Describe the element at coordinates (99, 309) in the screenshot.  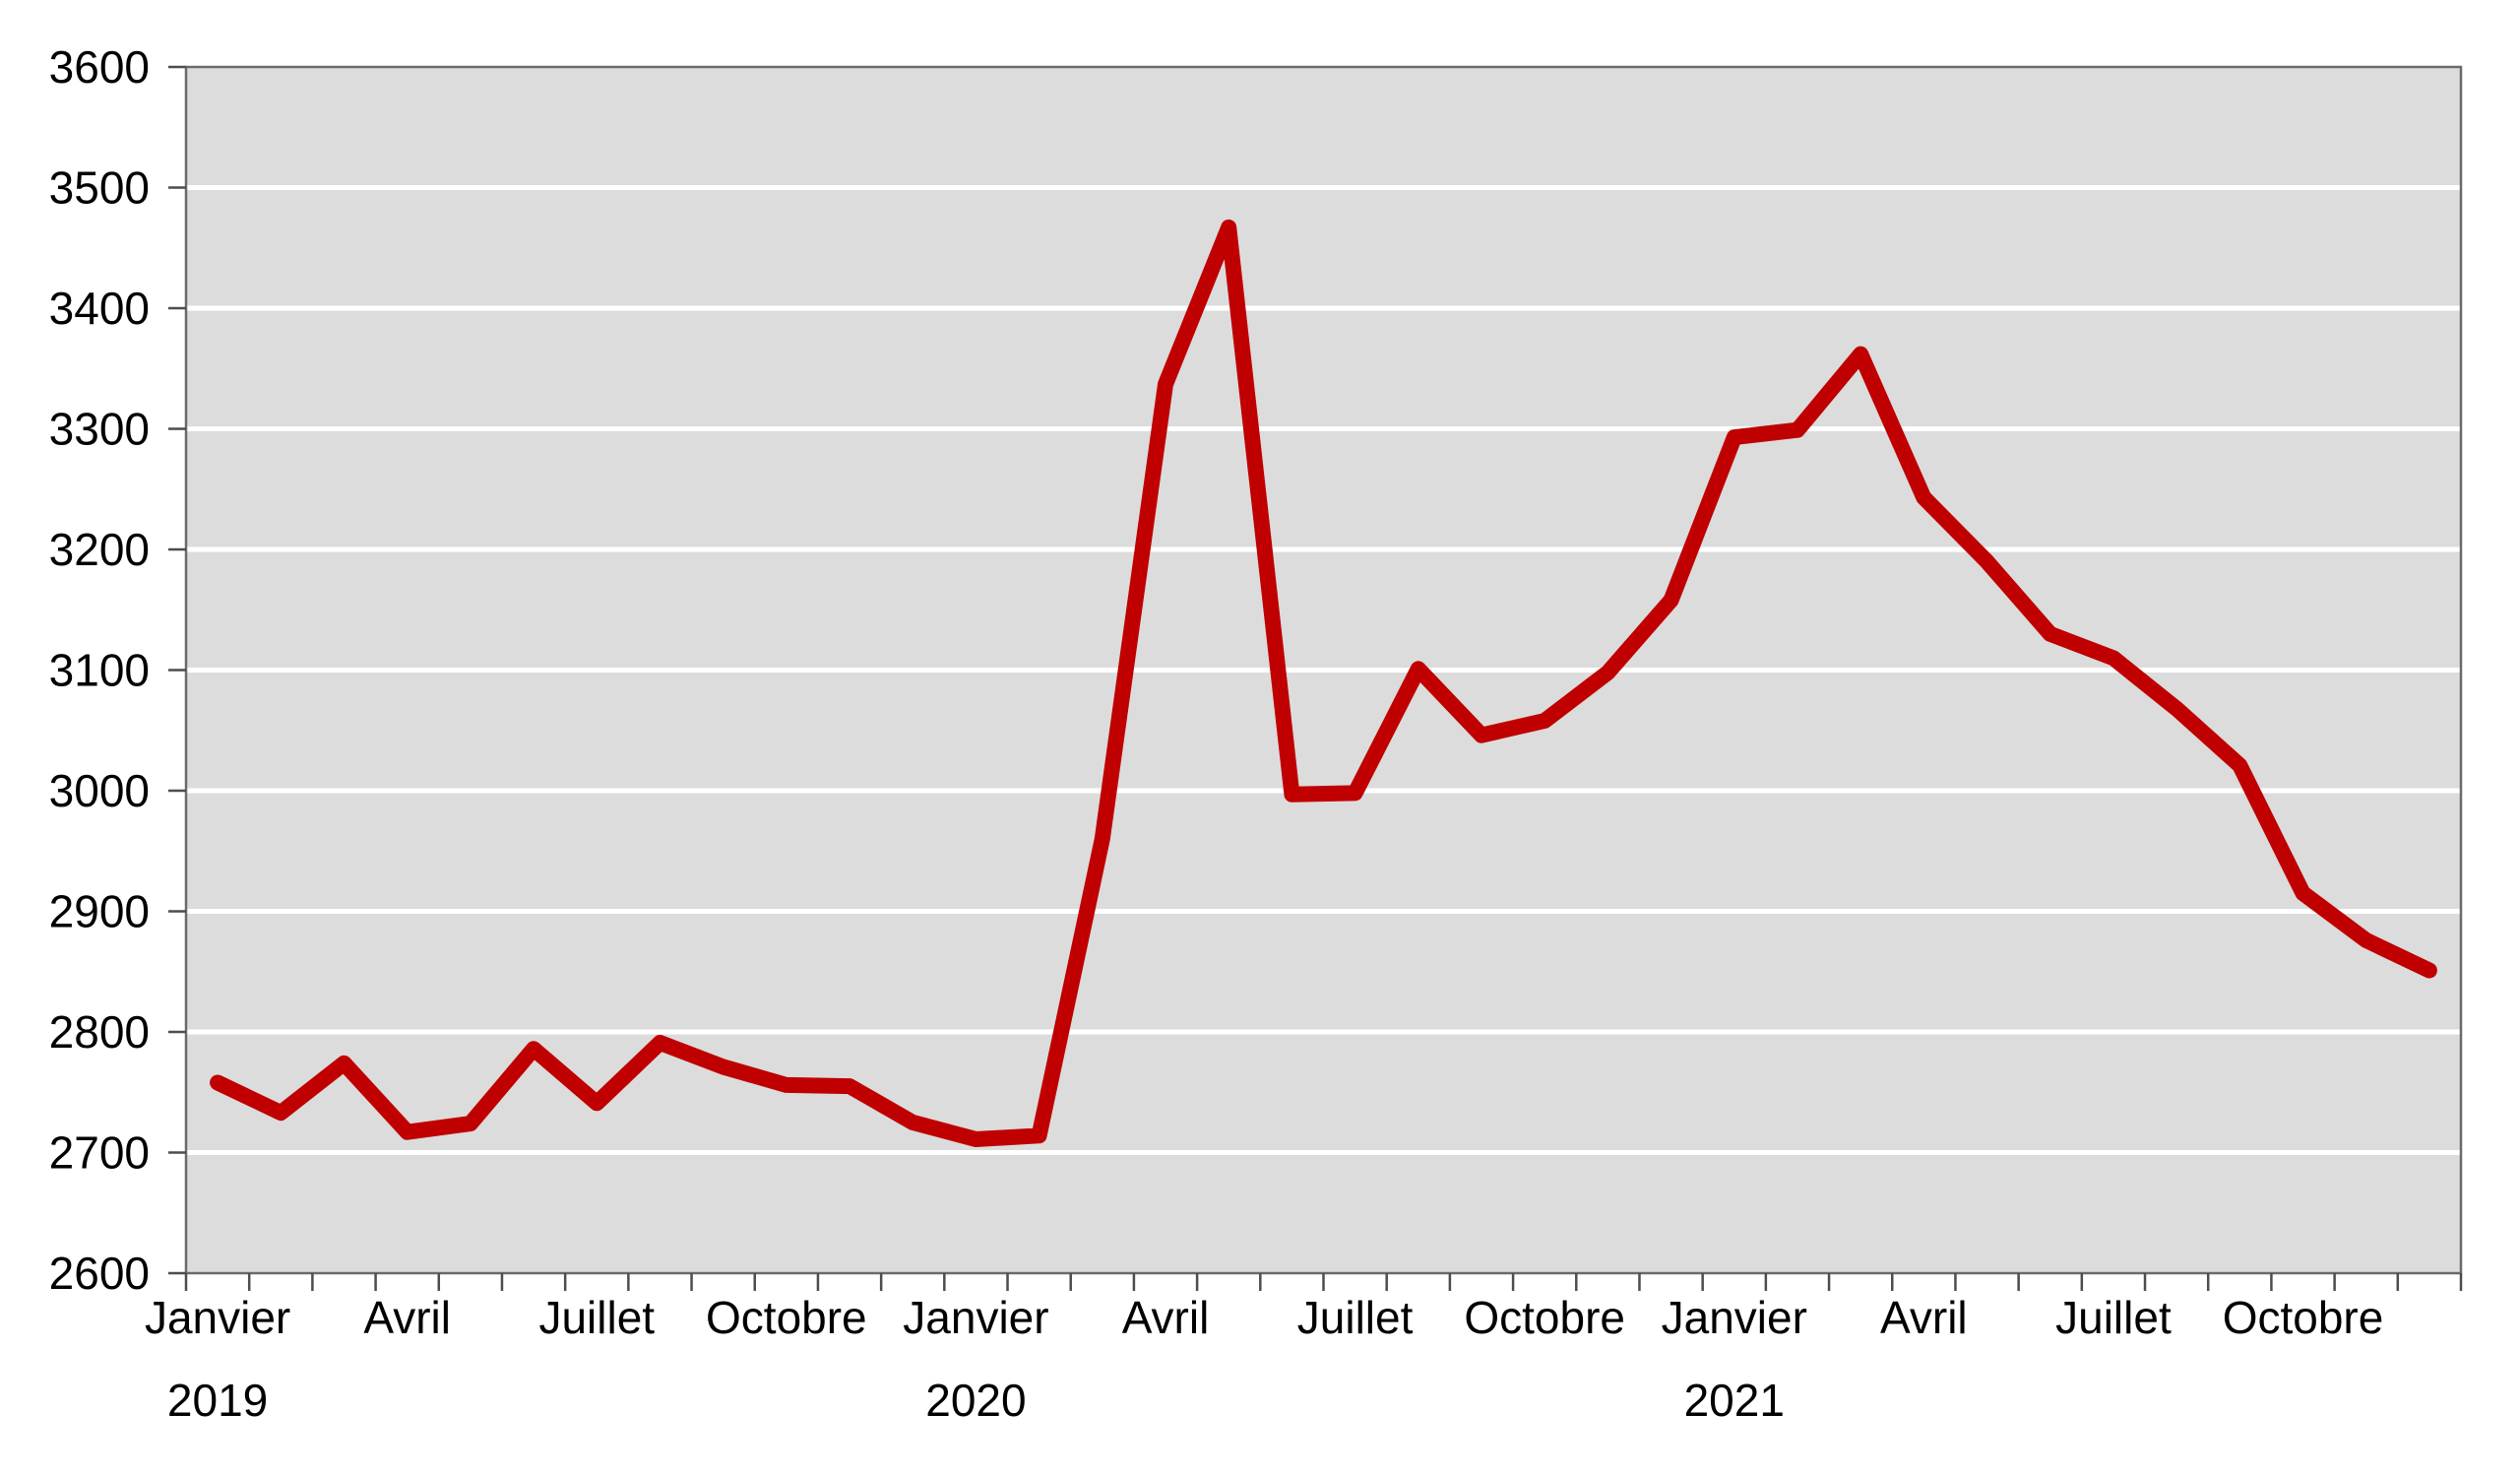
I see `y-axis-label: 3400` at that location.